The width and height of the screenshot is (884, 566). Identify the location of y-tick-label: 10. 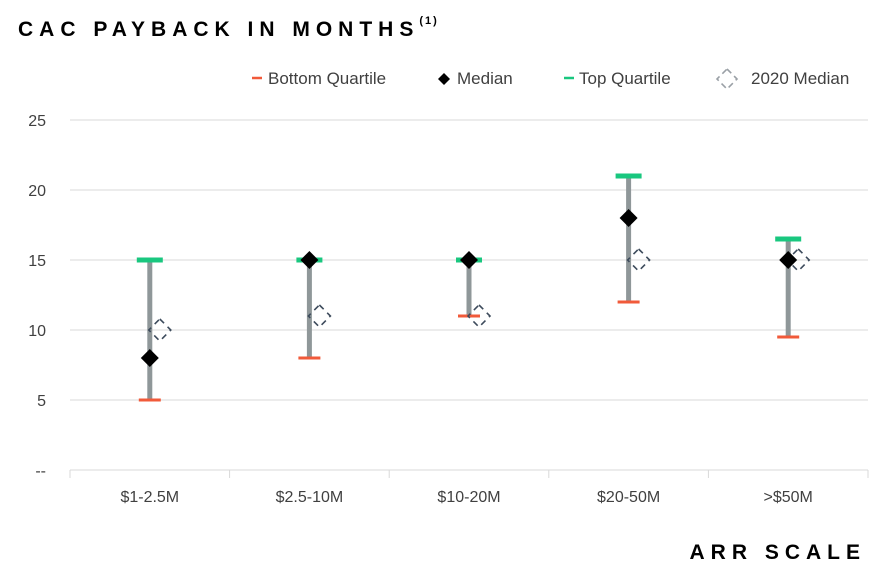
(37, 331).